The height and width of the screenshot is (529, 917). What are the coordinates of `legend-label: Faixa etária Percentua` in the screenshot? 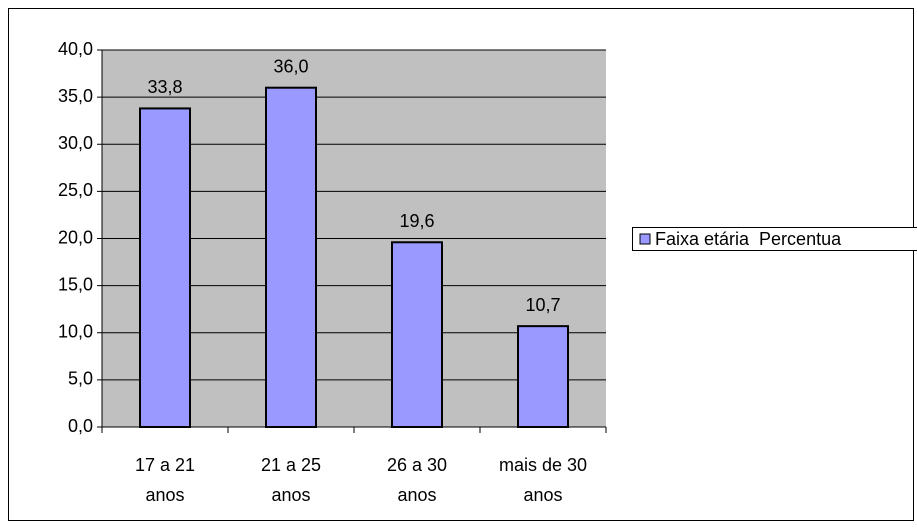 It's located at (748, 239).